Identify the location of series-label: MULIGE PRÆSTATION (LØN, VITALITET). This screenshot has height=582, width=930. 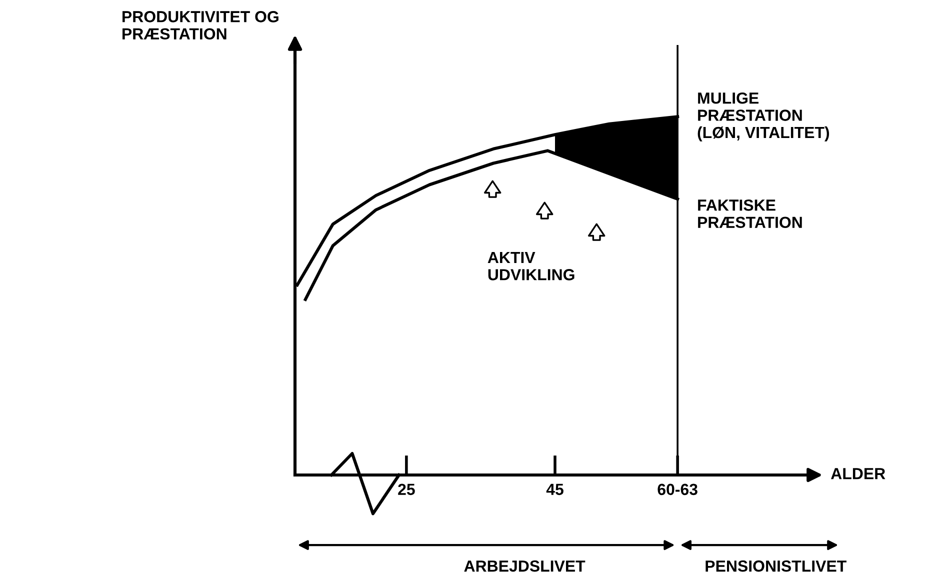
(764, 117).